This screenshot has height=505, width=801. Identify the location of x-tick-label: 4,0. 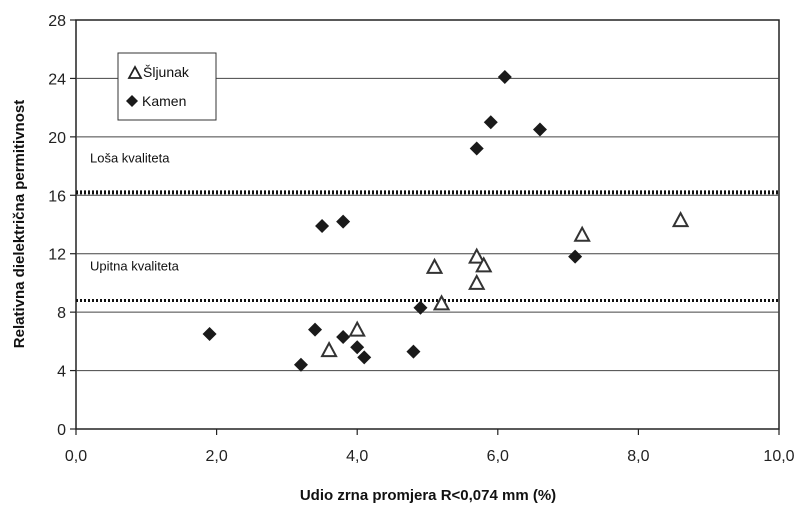
(357, 456).